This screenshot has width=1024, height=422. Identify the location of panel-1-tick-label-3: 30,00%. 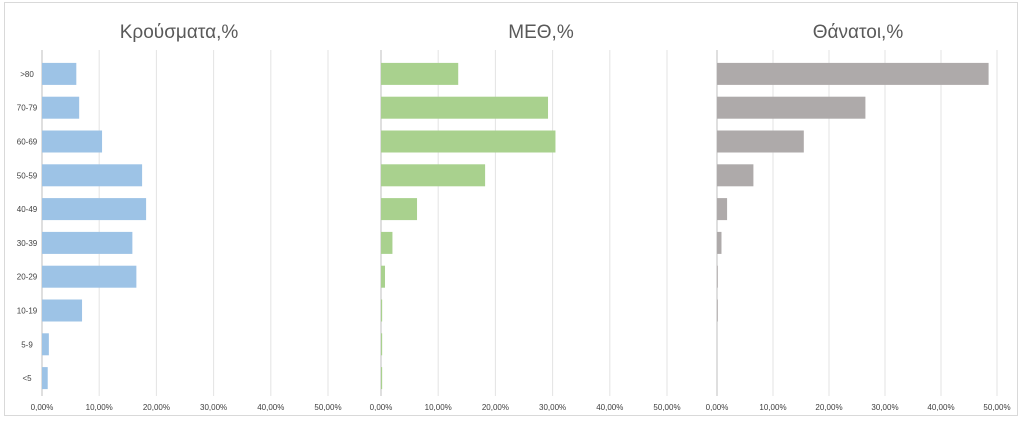
(213, 407).